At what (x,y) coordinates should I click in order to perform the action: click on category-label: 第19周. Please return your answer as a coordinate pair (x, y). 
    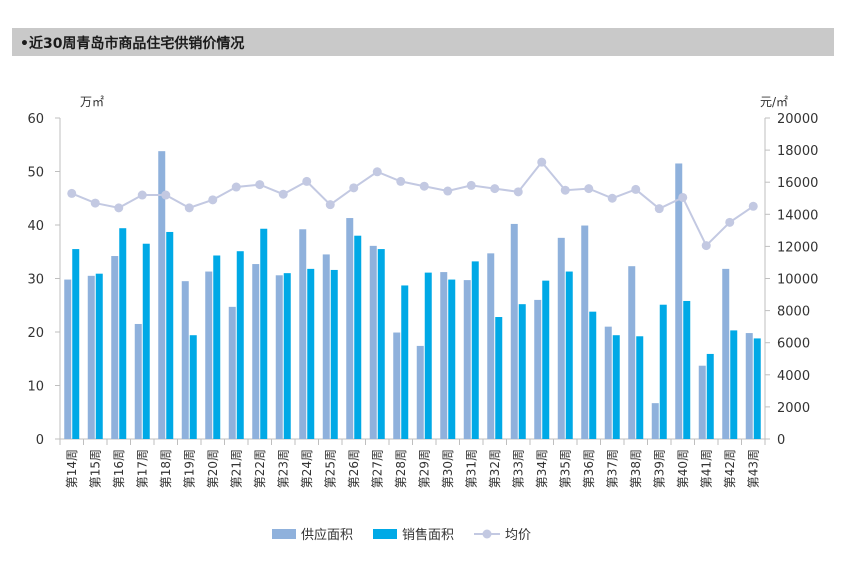
    Looking at the image, I should click on (189, 468).